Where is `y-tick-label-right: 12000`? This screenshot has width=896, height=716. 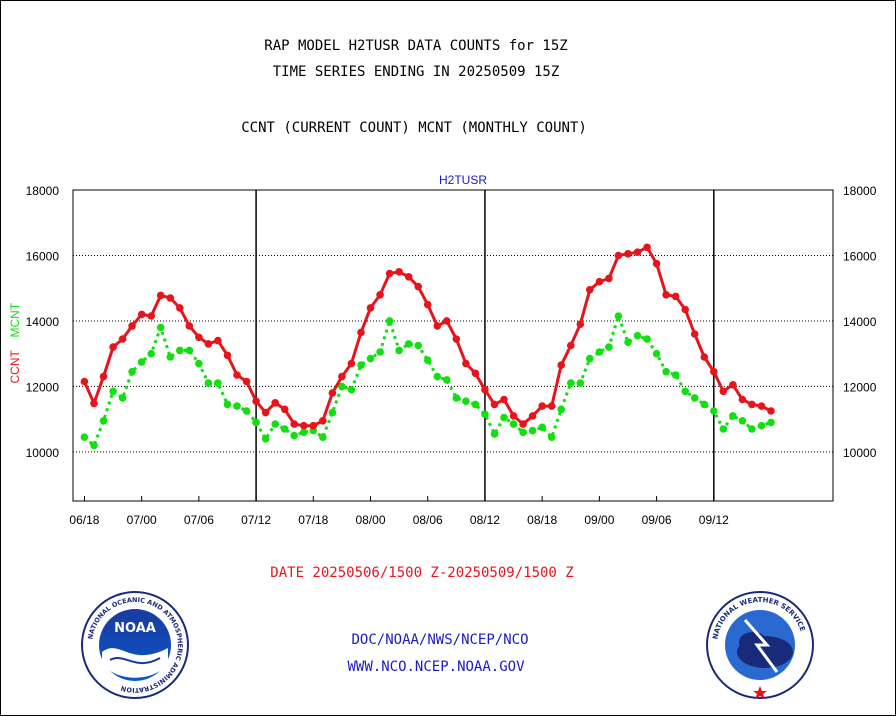
y-tick-label-right: 12000 is located at coordinates (860, 387).